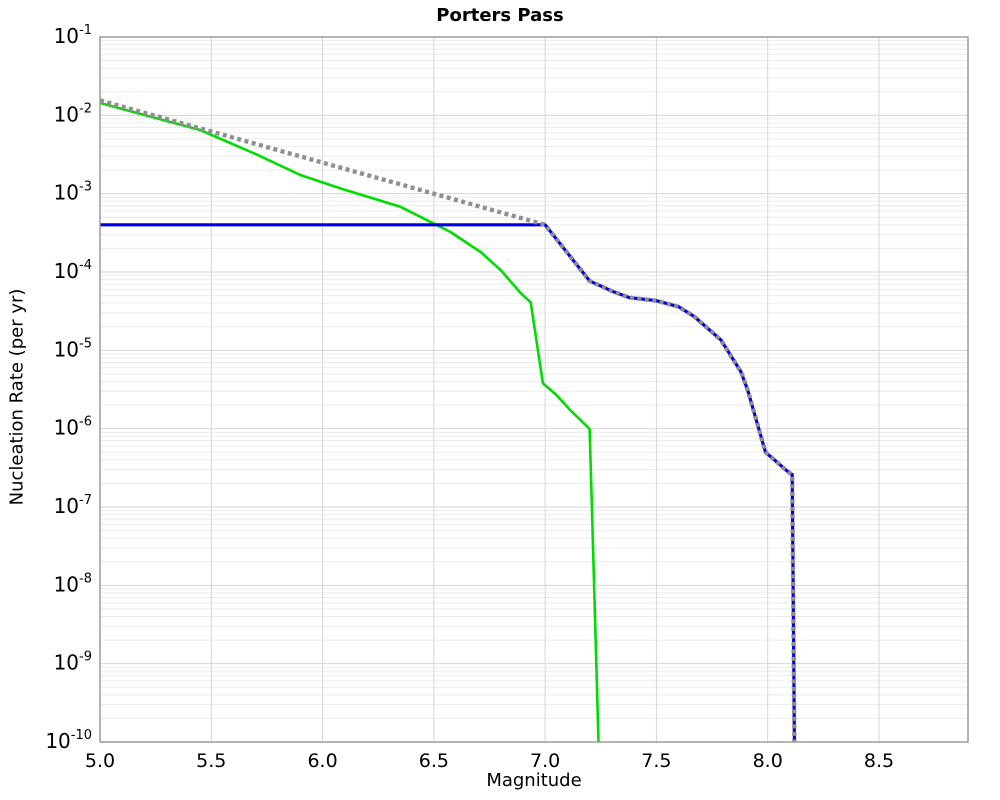 This screenshot has height=800, width=1000. What do you see at coordinates (656, 761) in the screenshot?
I see `x-tick-label: 7.5` at bounding box center [656, 761].